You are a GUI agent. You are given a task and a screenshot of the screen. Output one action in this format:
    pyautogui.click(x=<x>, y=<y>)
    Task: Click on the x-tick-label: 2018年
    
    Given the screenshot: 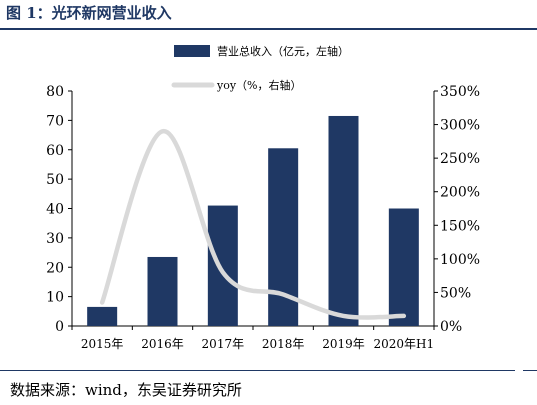 What is the action you would take?
    pyautogui.click(x=283, y=344)
    